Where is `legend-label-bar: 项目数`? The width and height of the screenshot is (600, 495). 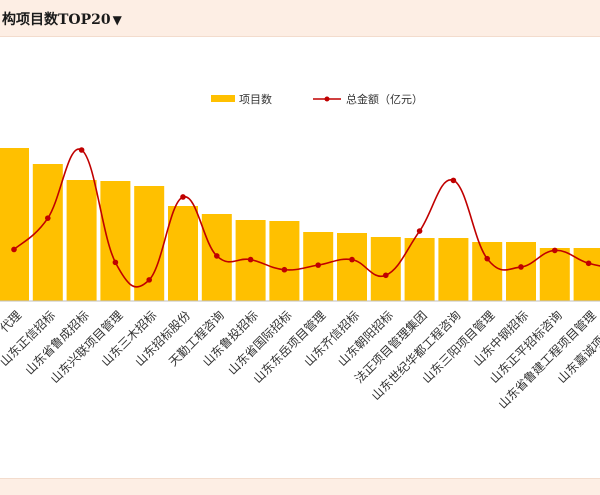
legend-label-bar: 项目数 is located at coordinates (255, 99).